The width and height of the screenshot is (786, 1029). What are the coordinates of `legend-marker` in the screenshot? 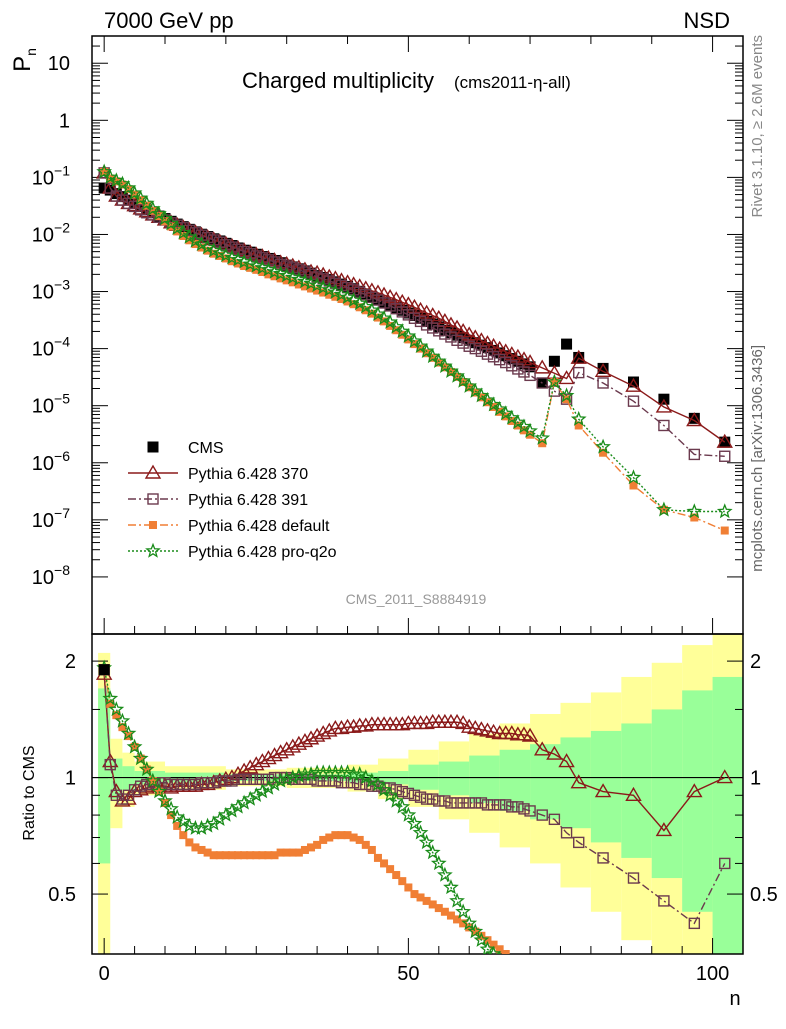 It's located at (153, 447).